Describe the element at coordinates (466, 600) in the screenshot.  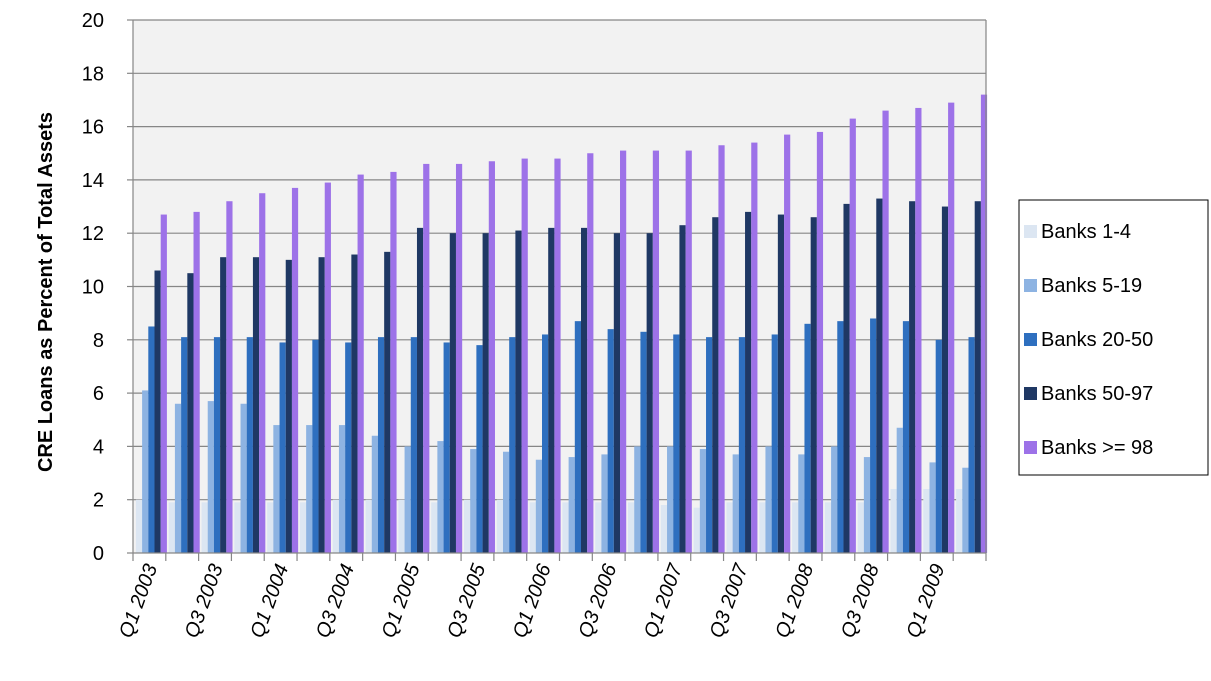
I see `x-tick-label: Q3 2005` at that location.